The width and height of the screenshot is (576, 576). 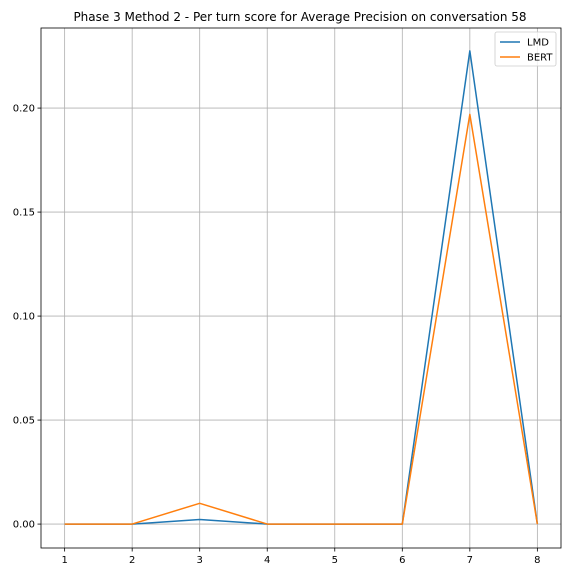 I want to click on legend-label-bert: BERT, so click(x=540, y=58).